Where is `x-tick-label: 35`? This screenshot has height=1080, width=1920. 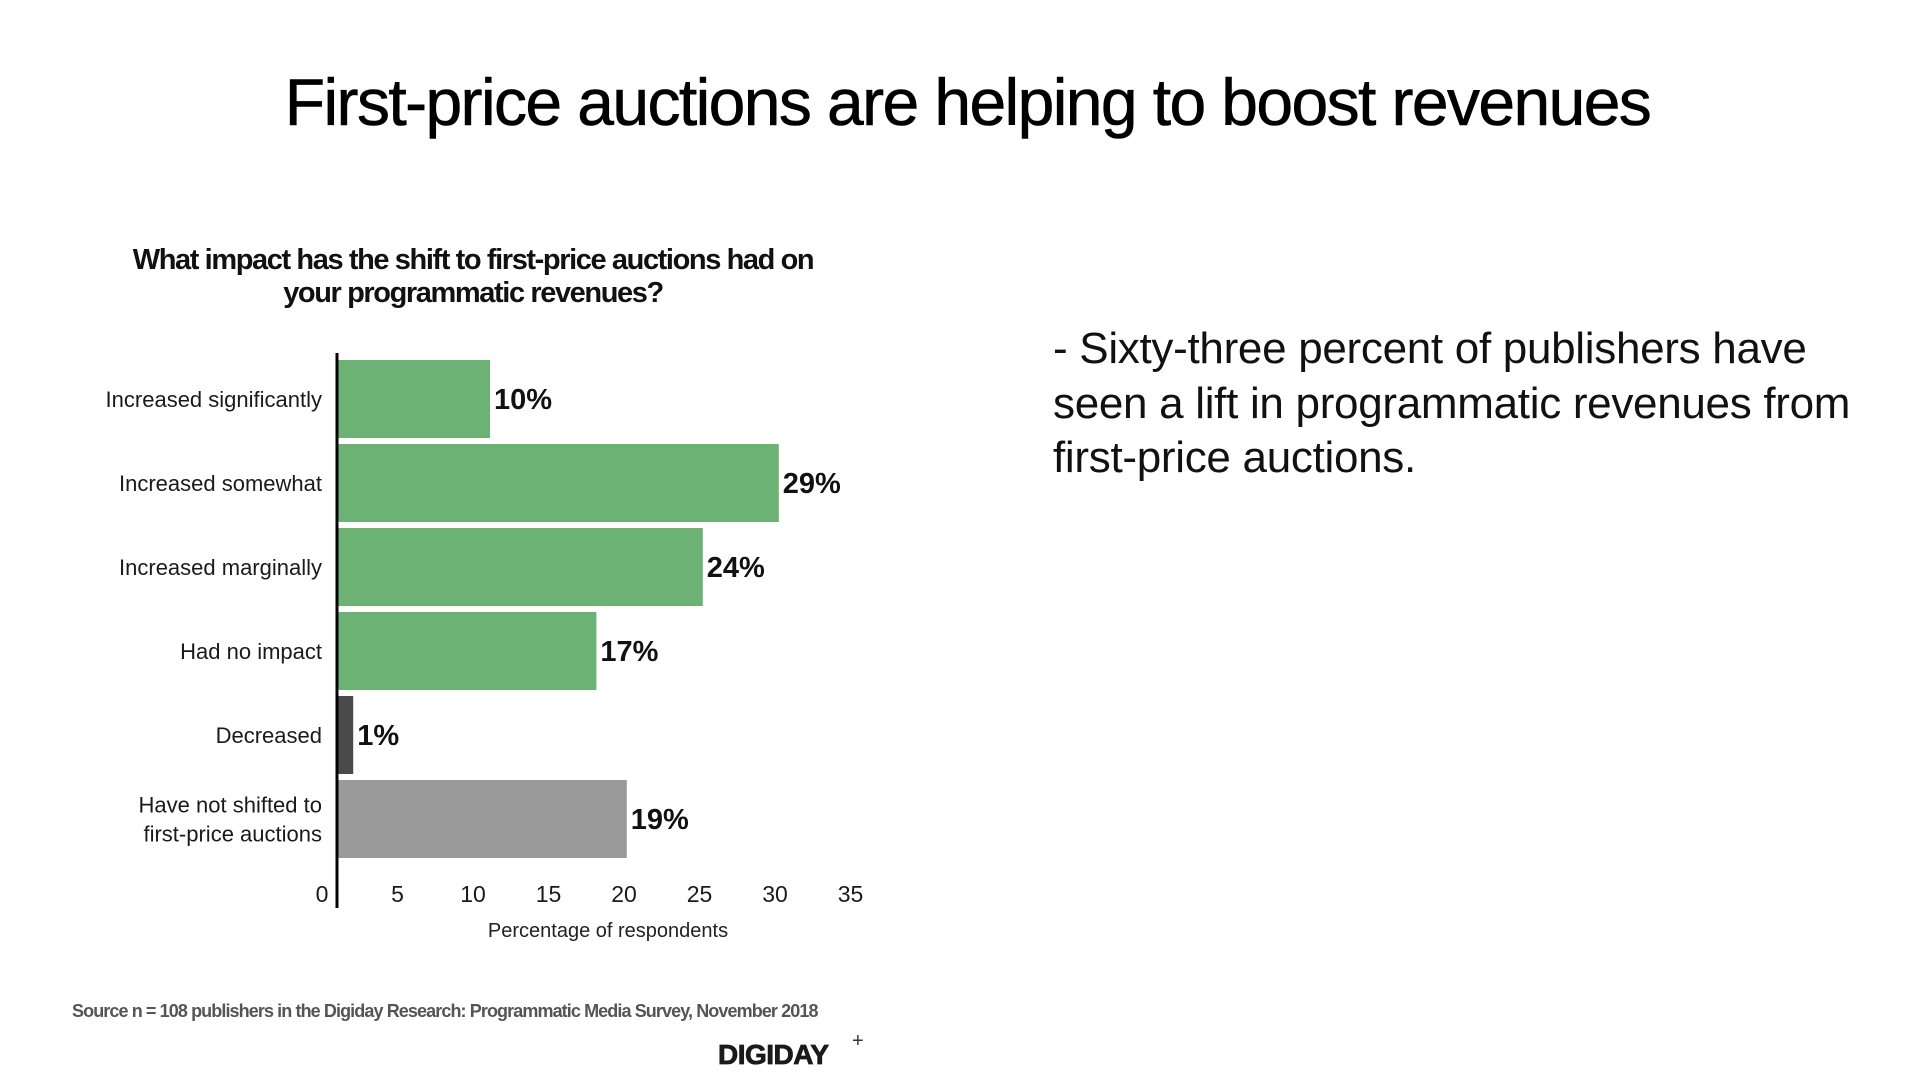
x-tick-label: 35 is located at coordinates (851, 894).